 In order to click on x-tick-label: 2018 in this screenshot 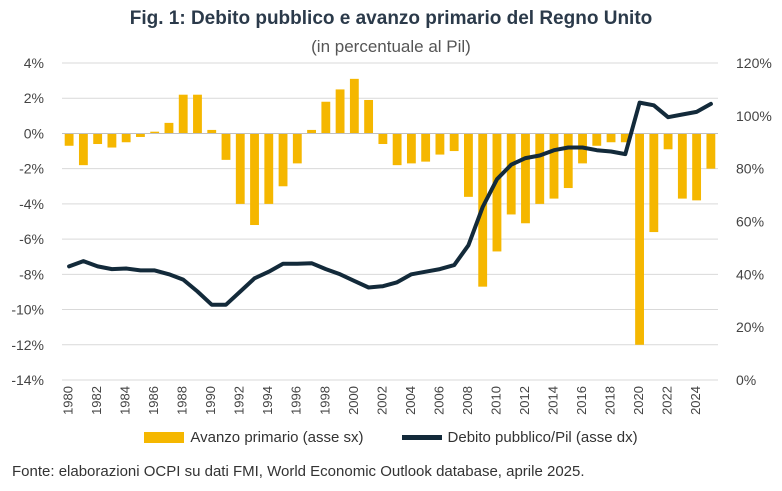, I will do `click(609, 400)`.